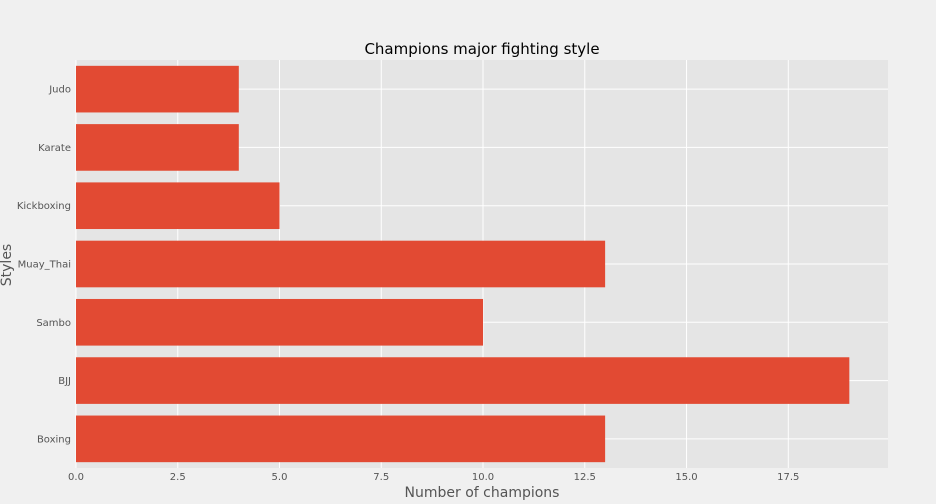 This screenshot has width=936, height=504. What do you see at coordinates (54, 439) in the screenshot?
I see `y-tick-label: Boxing` at bounding box center [54, 439].